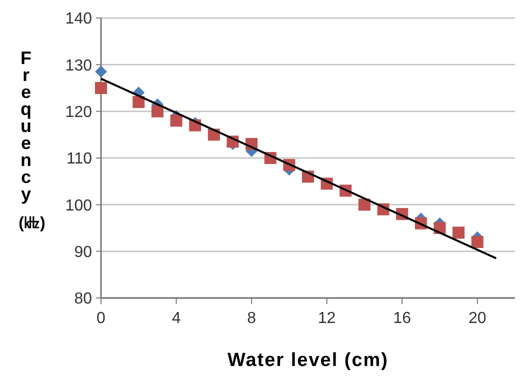 This screenshot has width=531, height=386. What do you see at coordinates (101, 318) in the screenshot?
I see `x-tick-label: 0` at bounding box center [101, 318].